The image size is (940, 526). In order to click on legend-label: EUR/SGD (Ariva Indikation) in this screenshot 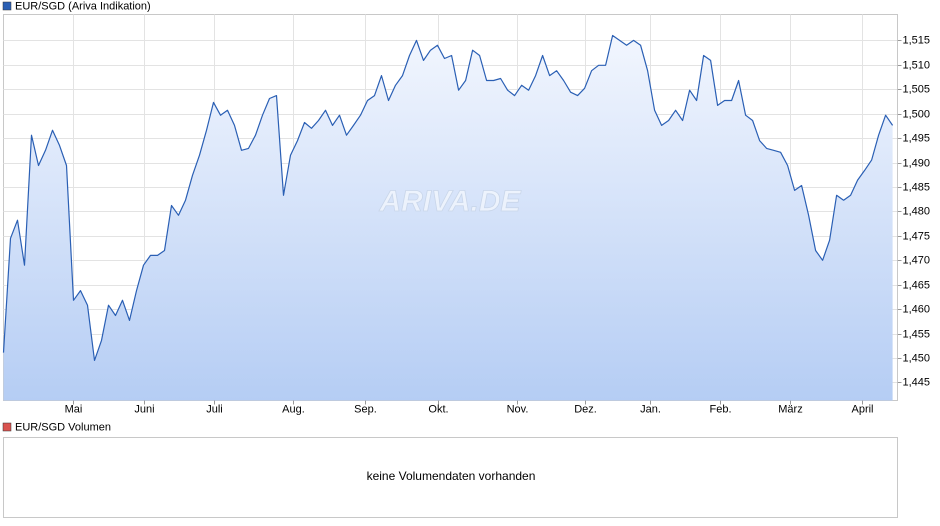, I will do `click(83, 6)`.